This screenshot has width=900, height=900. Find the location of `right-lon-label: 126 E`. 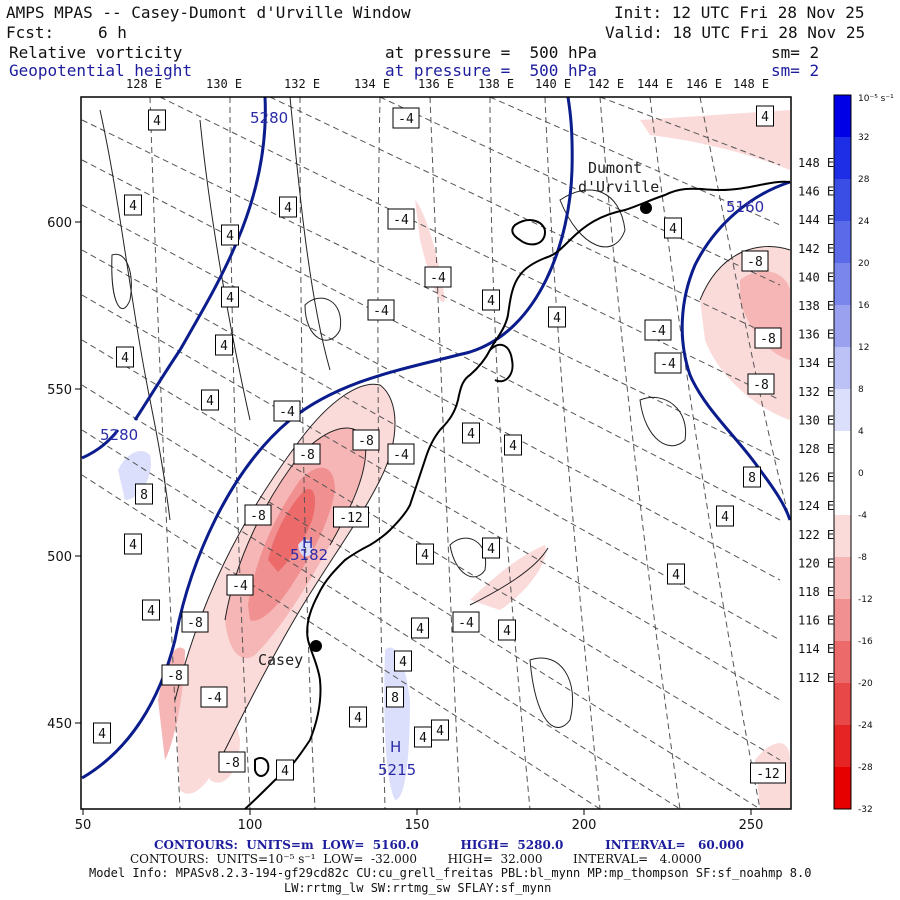

right-lon-label: 126 E is located at coordinates (816, 478).